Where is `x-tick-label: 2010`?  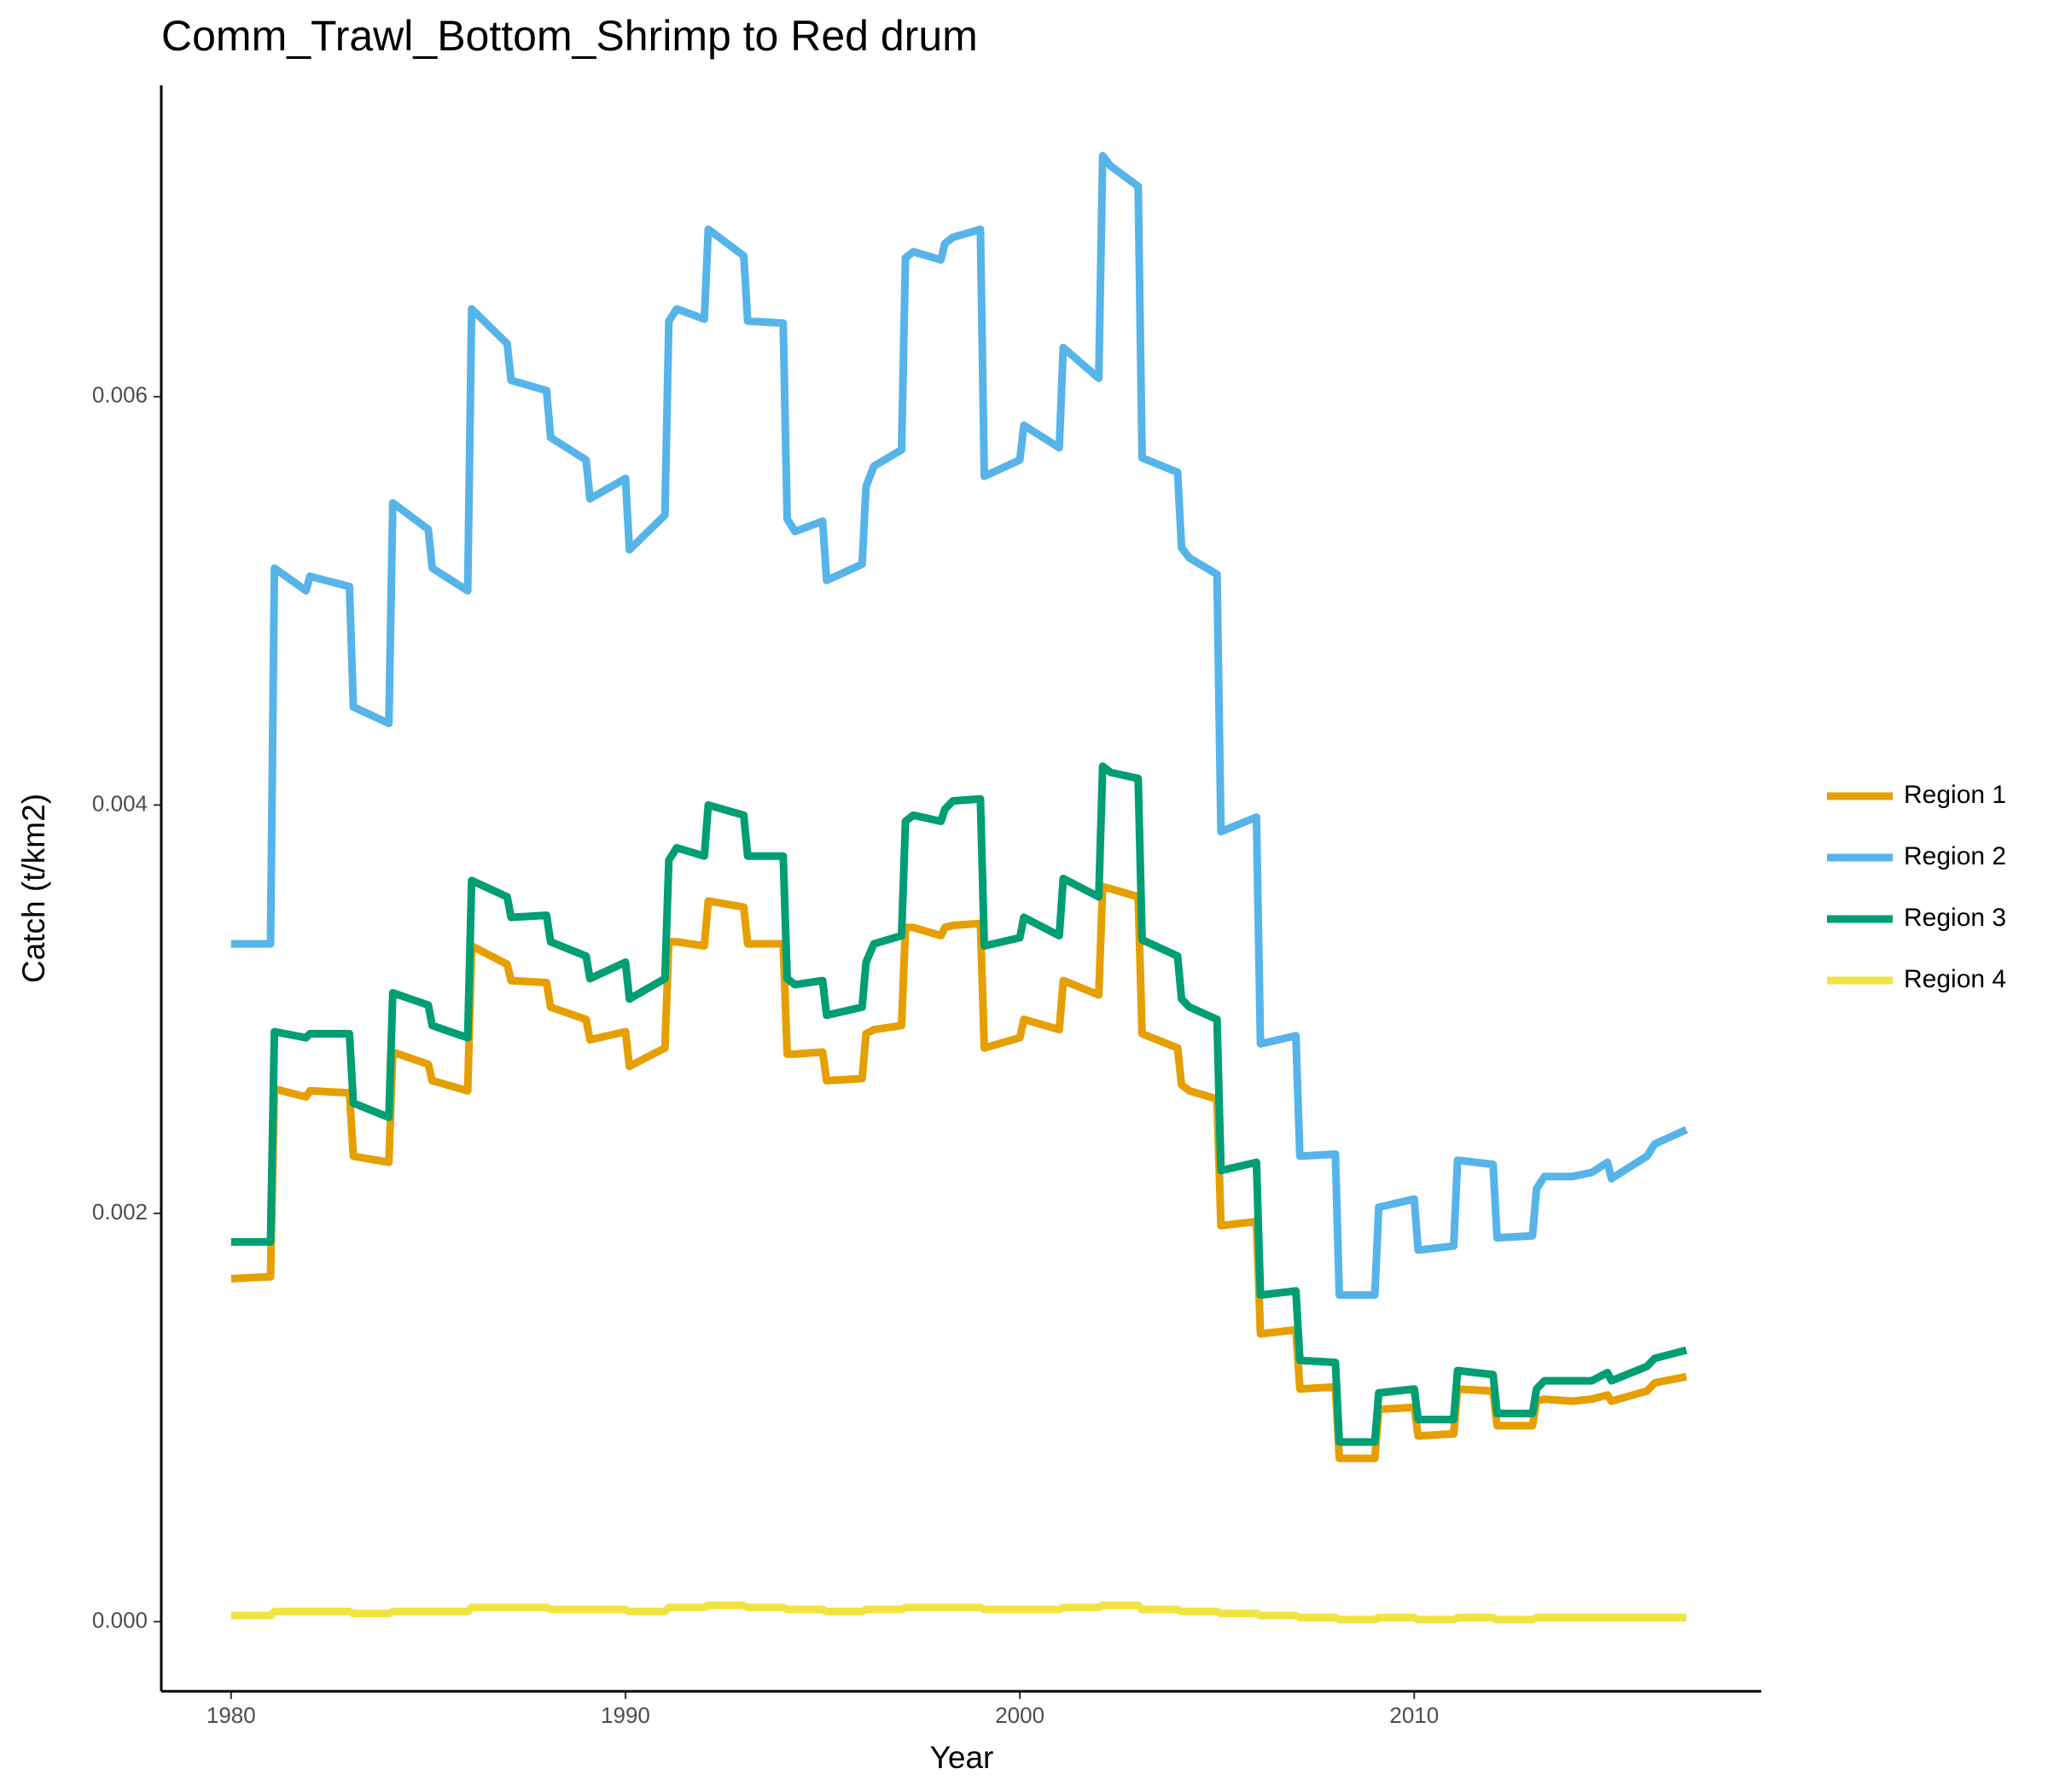 x-tick-label: 2010 is located at coordinates (1414, 1715).